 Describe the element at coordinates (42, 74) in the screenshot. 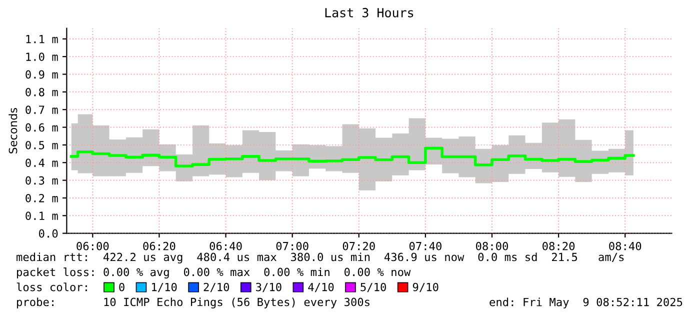

I see `y-tick-label: 0.9 m` at that location.